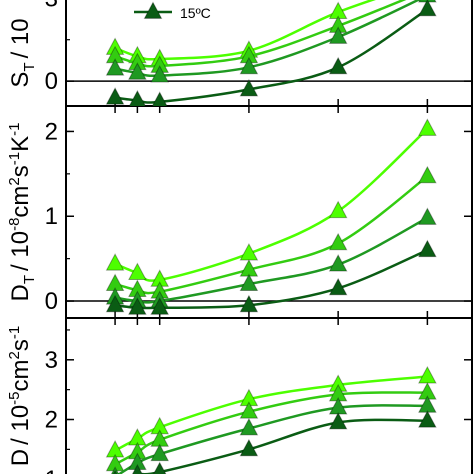 The height and width of the screenshot is (474, 474). Describe the element at coordinates (153, 10) in the screenshot. I see `legend-marker` at that location.